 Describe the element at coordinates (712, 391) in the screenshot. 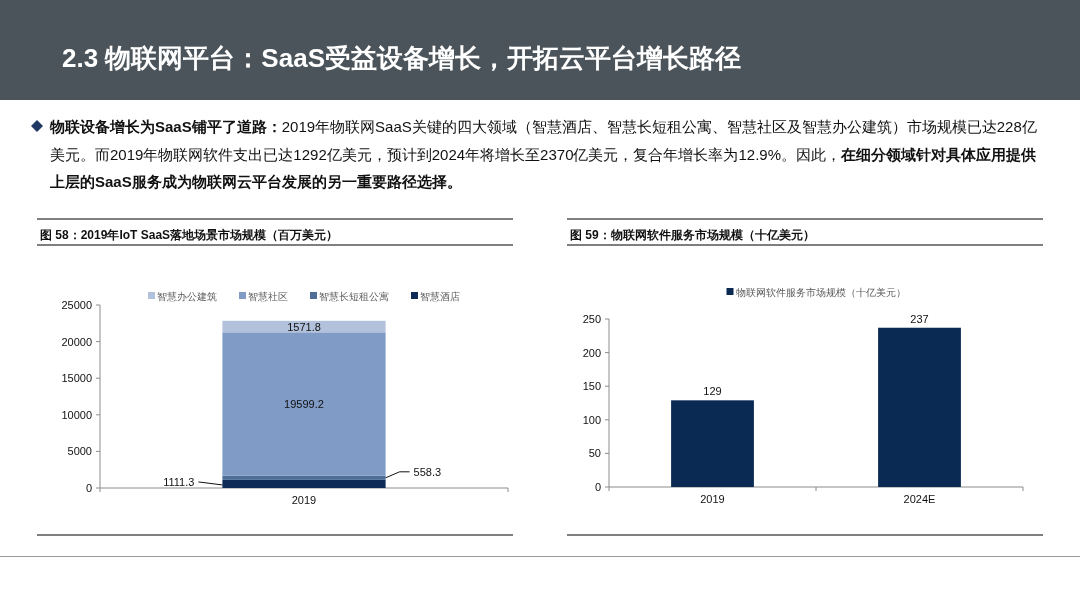

I see `data-label: 129` at that location.